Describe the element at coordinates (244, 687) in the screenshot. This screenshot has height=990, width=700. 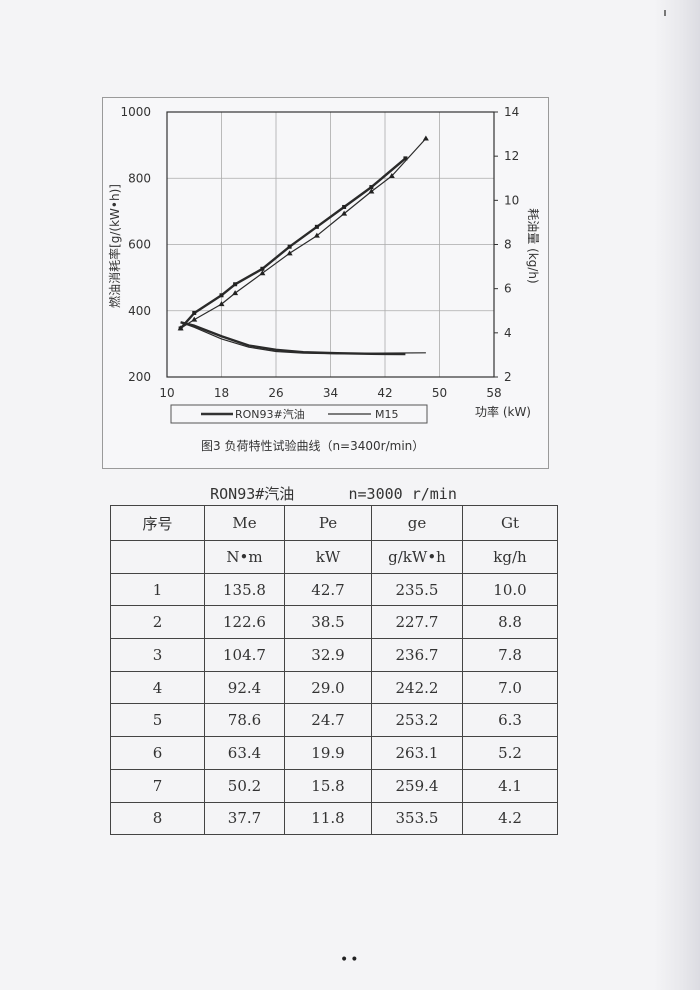
I see `cell: 92.4` at that location.